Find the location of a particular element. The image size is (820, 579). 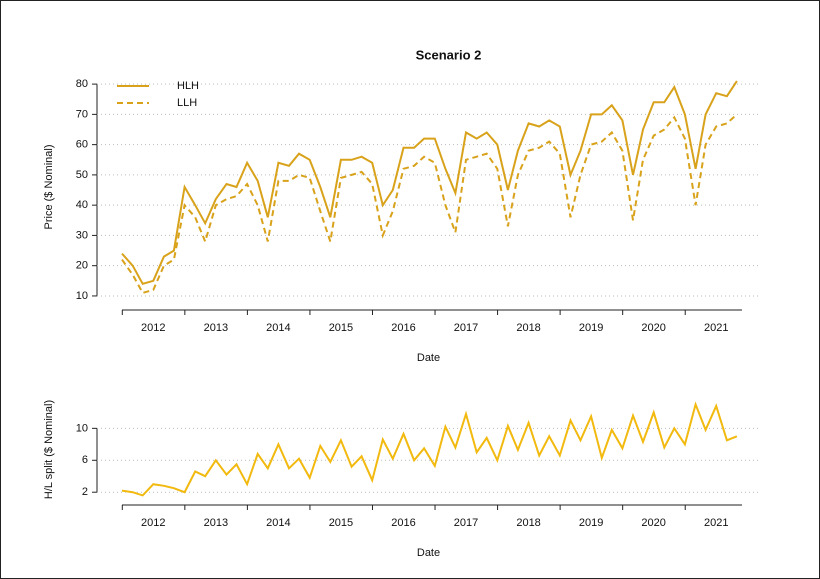

y-tick-label: 50 is located at coordinates (82, 175).